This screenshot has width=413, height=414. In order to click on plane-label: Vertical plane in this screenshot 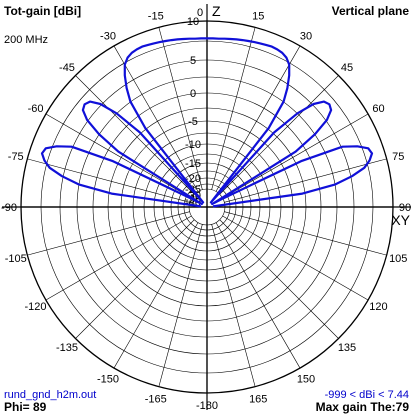, I will do `click(371, 11)`.